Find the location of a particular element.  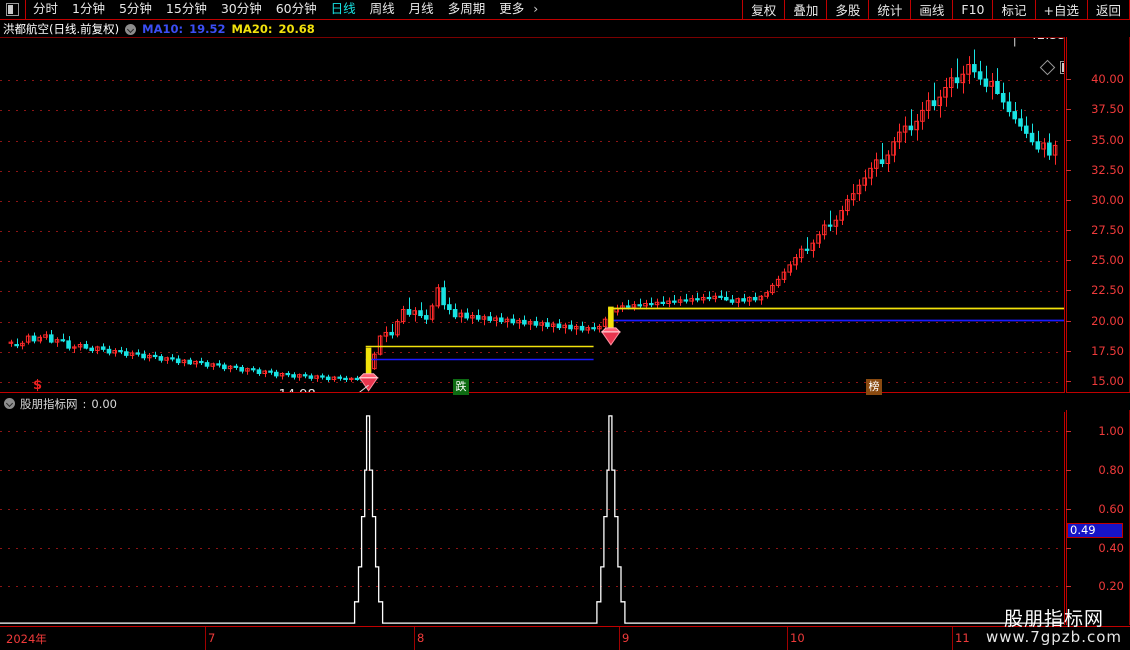

price-axis-label-8: 20.00 is located at coordinates (1107, 320).